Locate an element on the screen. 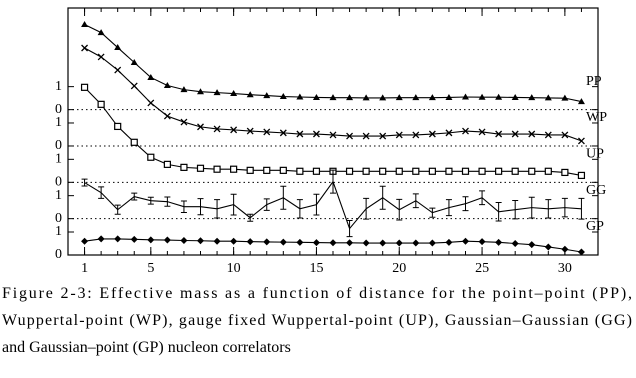 This screenshot has width=636, height=378. x-tick-label: 30 is located at coordinates (565, 268).